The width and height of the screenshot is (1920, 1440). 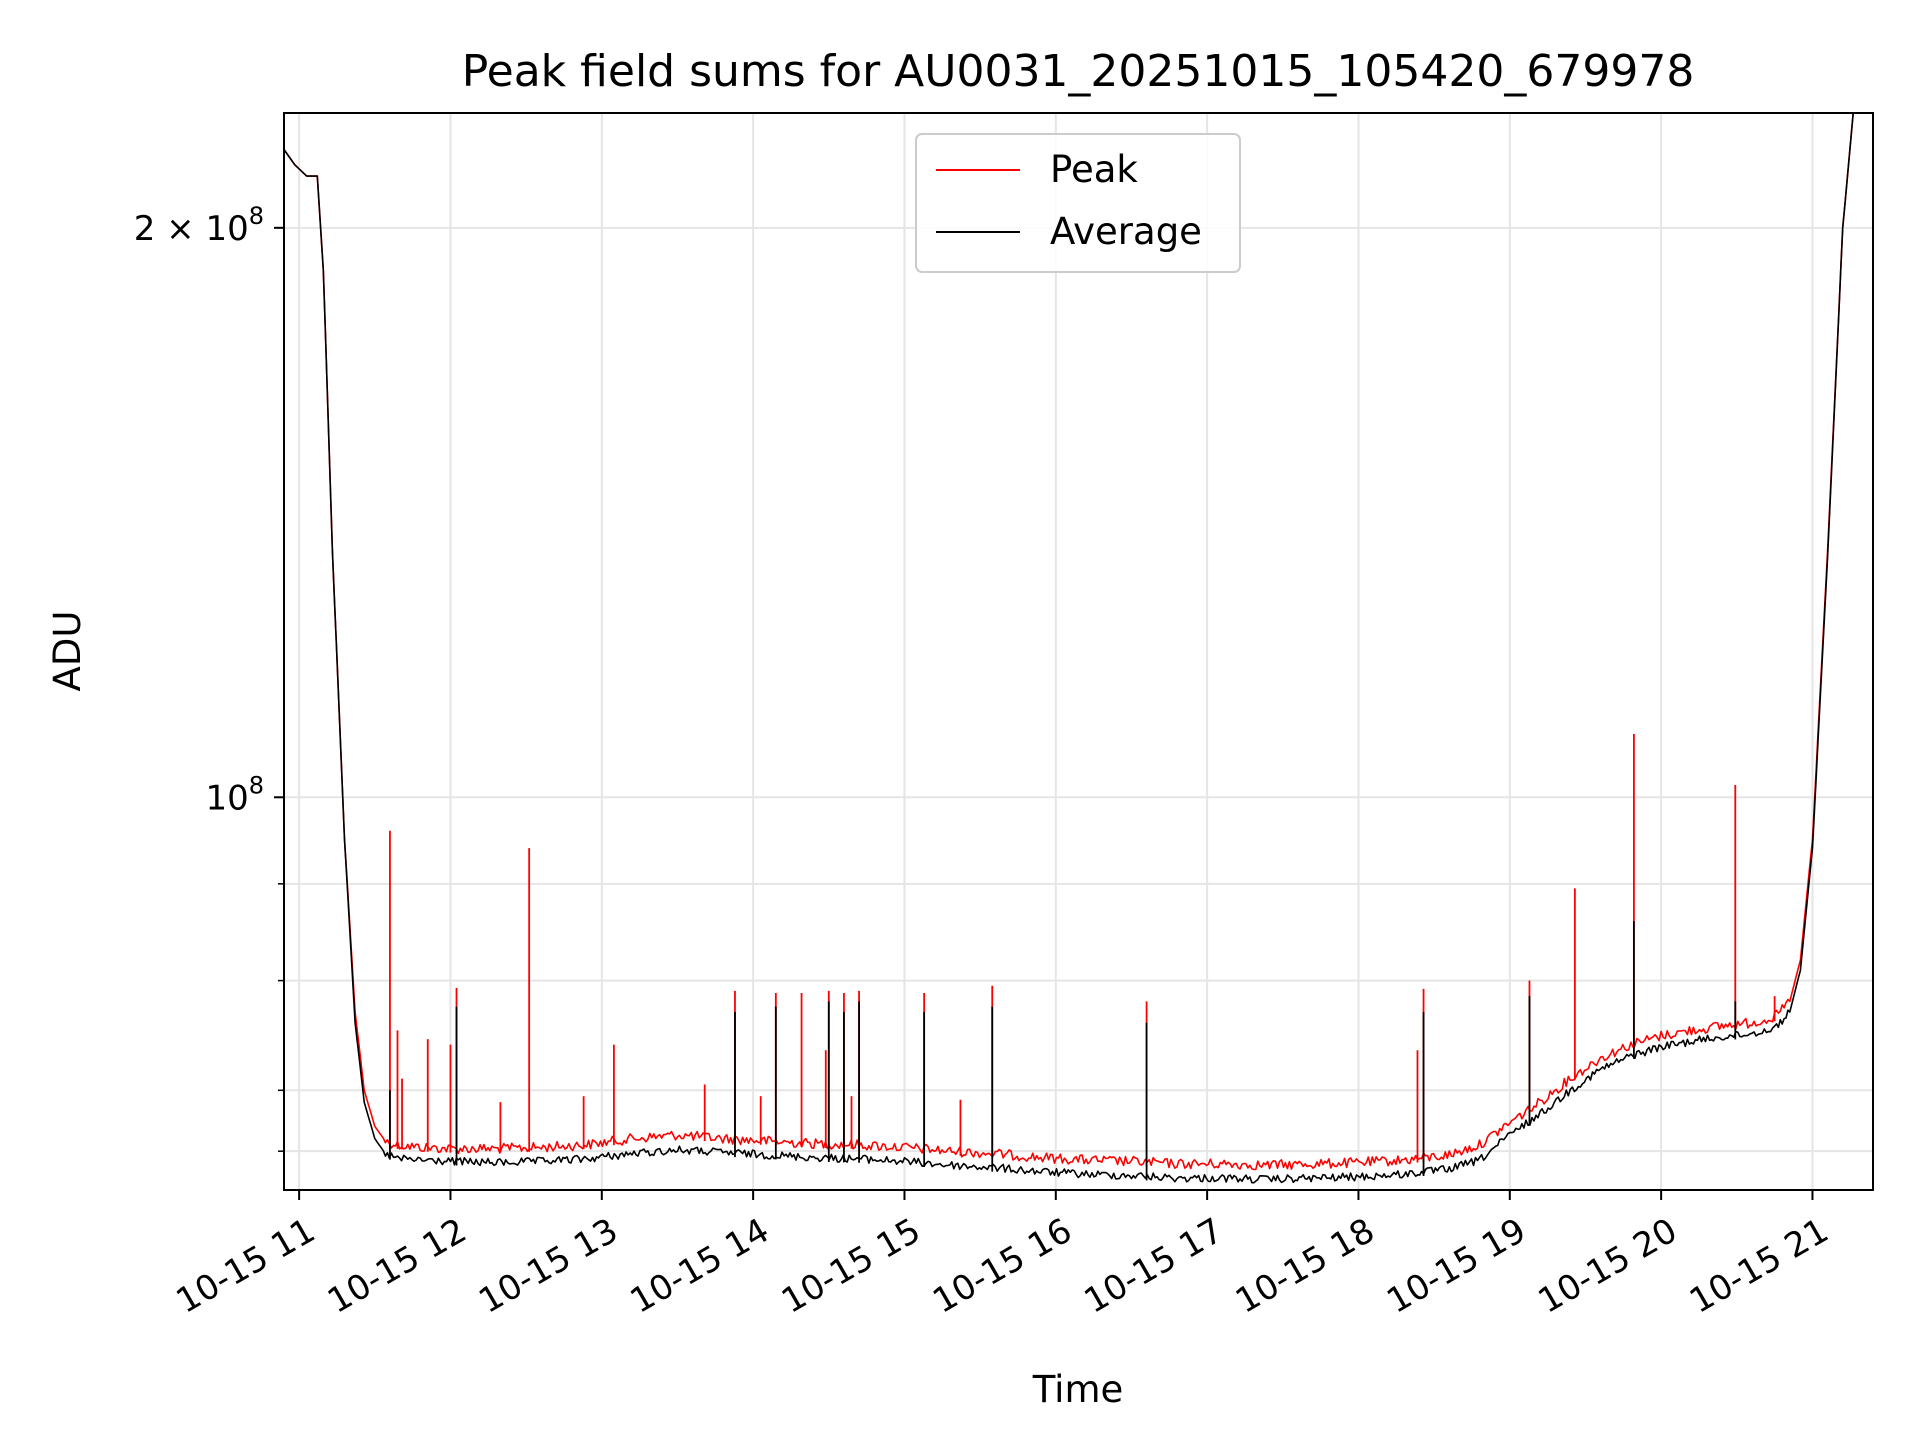 What do you see at coordinates (199, 225) in the screenshot?
I see `y-tick-label: 2 × 108` at bounding box center [199, 225].